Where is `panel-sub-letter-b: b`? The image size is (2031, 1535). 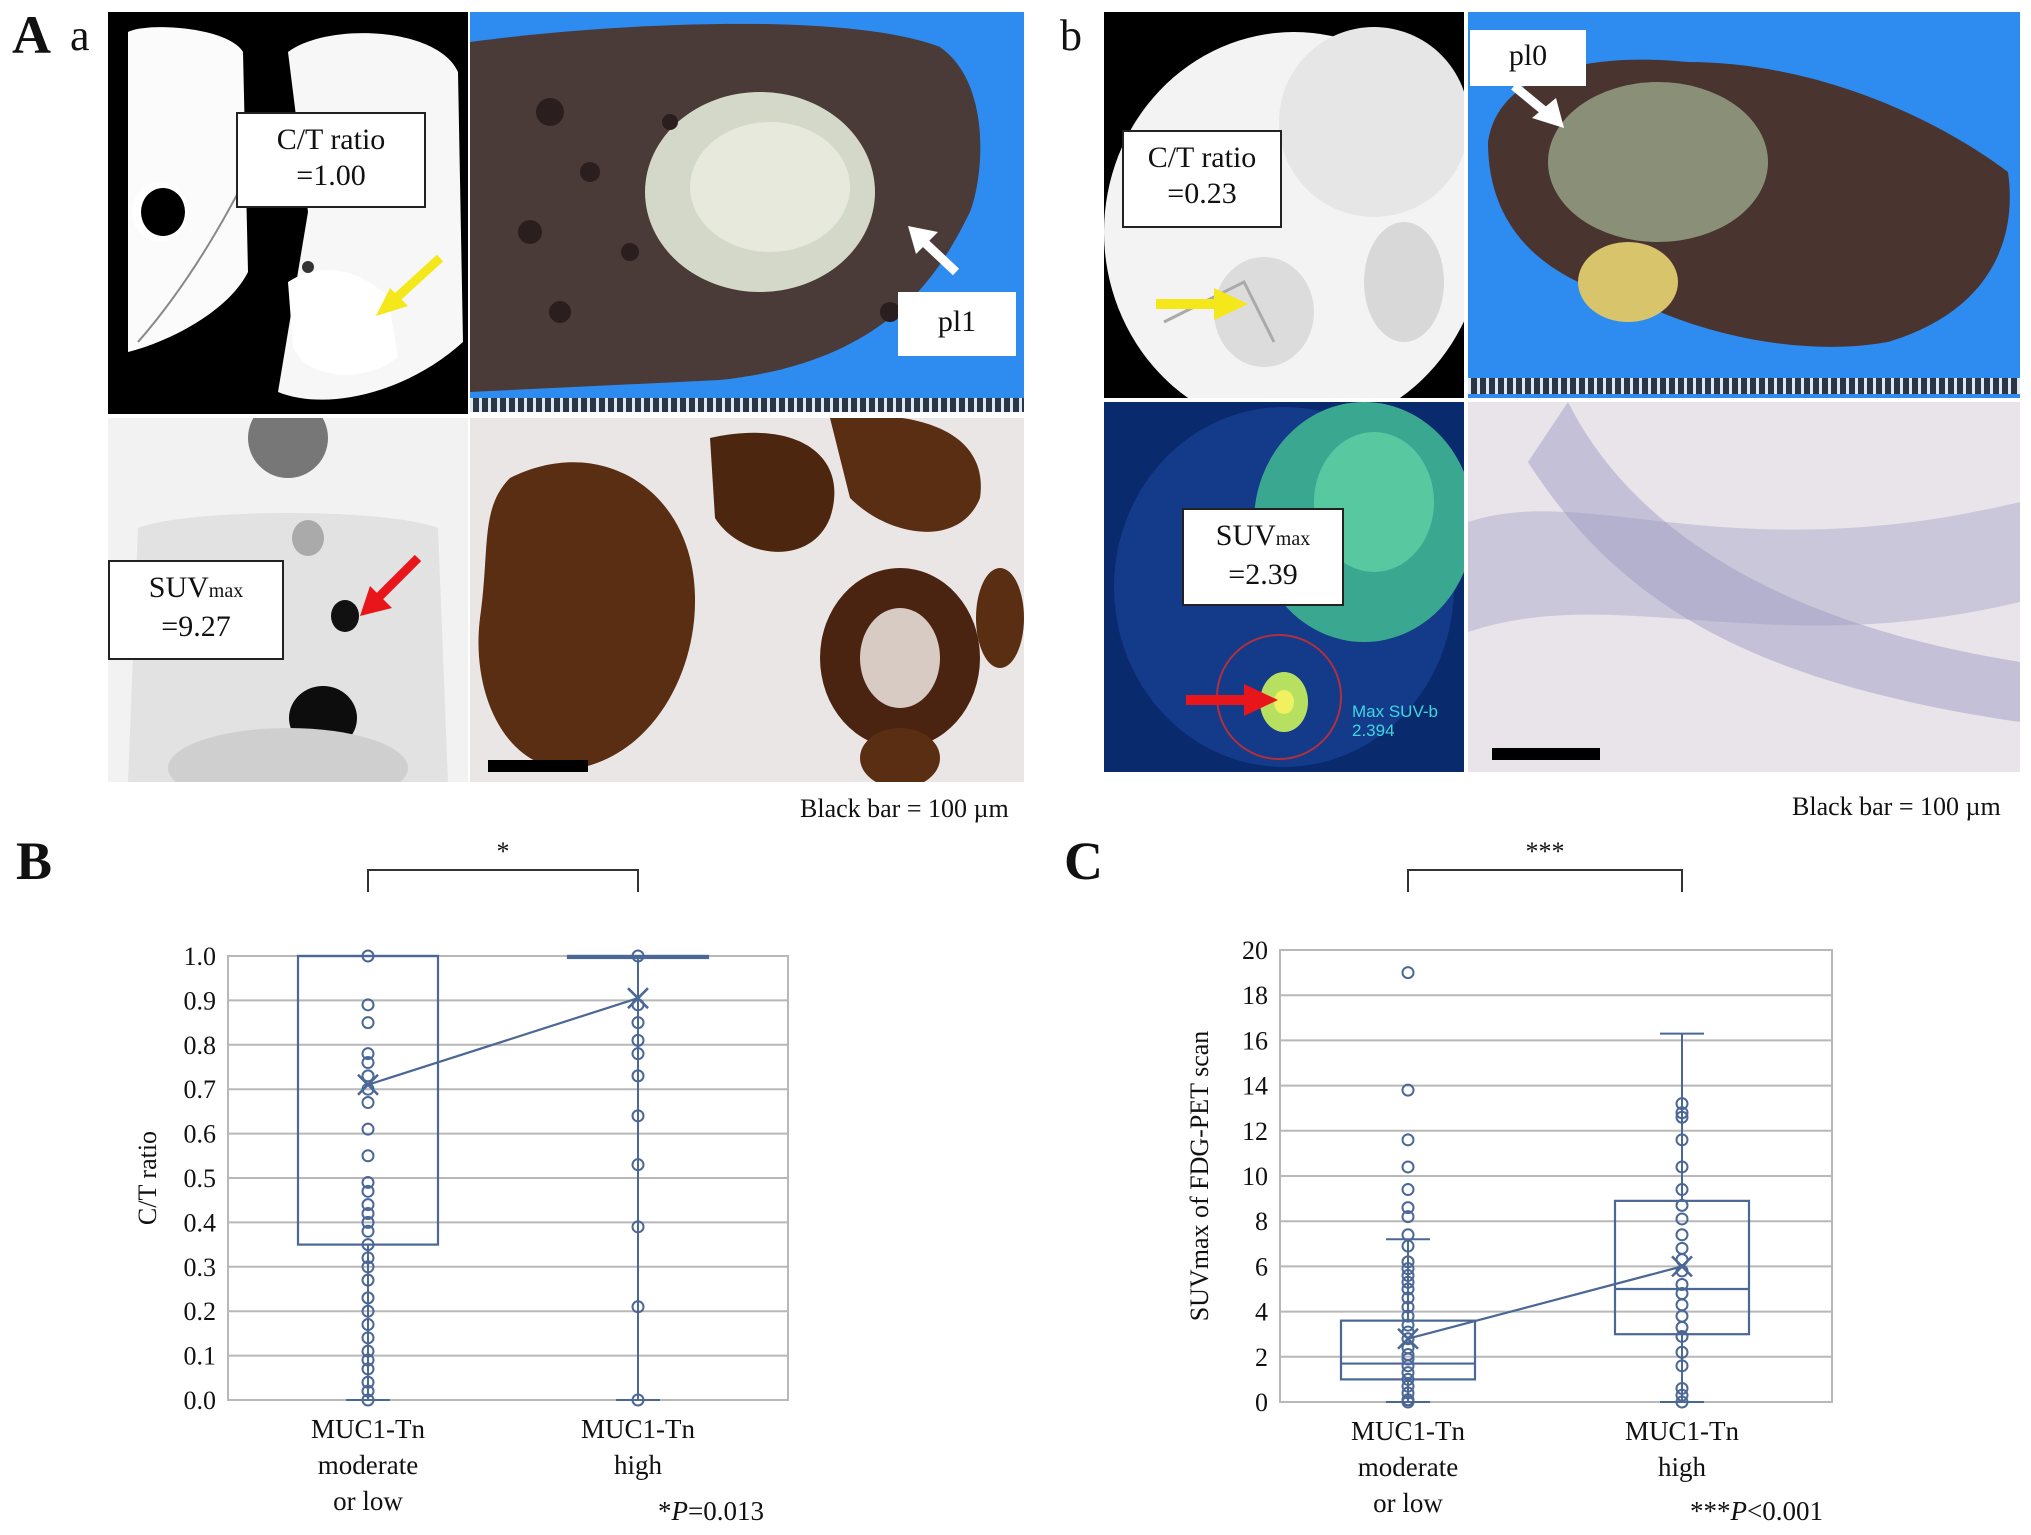
panel-sub-letter-b: b is located at coordinates (1071, 35).